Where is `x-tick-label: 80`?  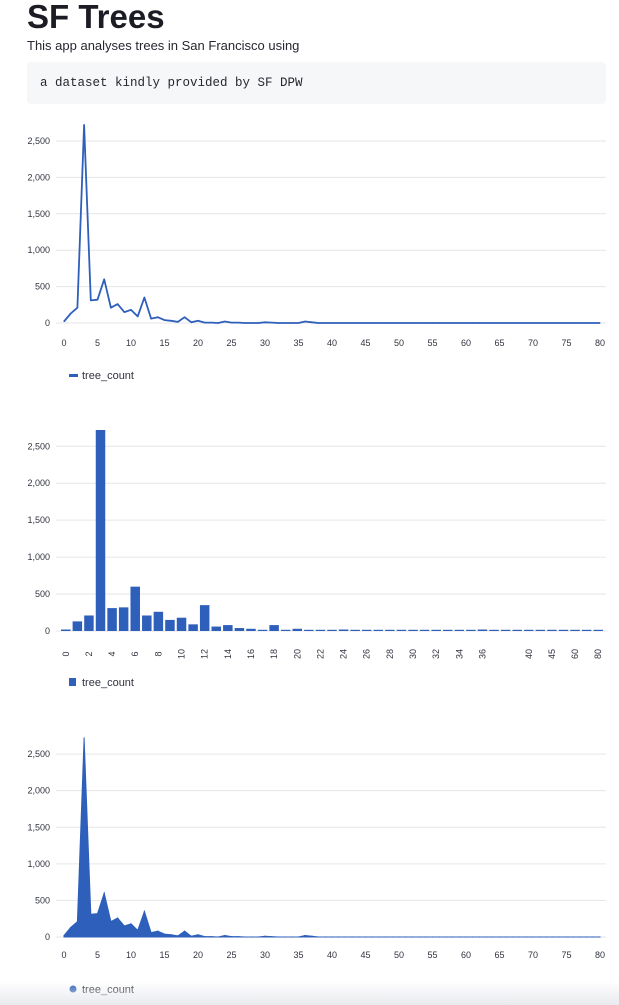 x-tick-label: 80 is located at coordinates (600, 955).